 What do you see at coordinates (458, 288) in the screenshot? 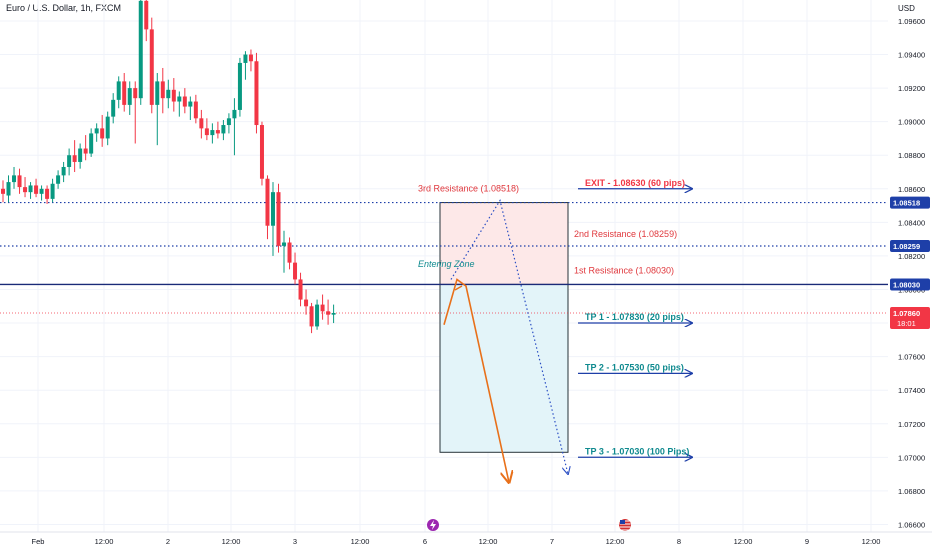
I see `projection-solid-tick` at bounding box center [458, 288].